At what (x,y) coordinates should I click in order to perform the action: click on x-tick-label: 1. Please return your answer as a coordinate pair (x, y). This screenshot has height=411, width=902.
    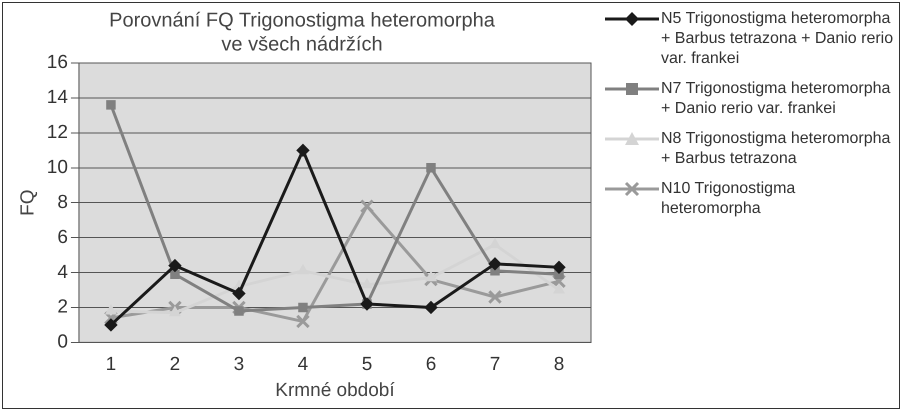
    Looking at the image, I should click on (111, 365).